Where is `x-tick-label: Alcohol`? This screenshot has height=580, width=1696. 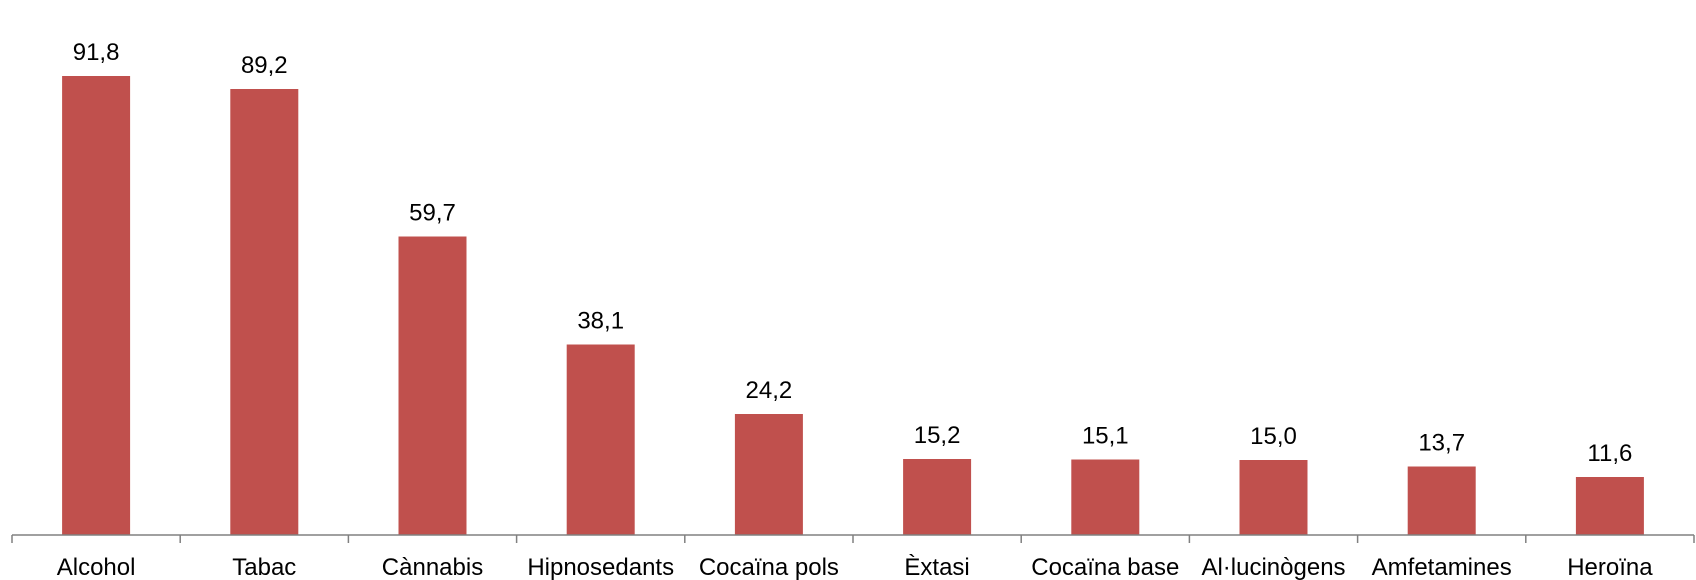
x-tick-label: Alcohol is located at coordinates (96, 567).